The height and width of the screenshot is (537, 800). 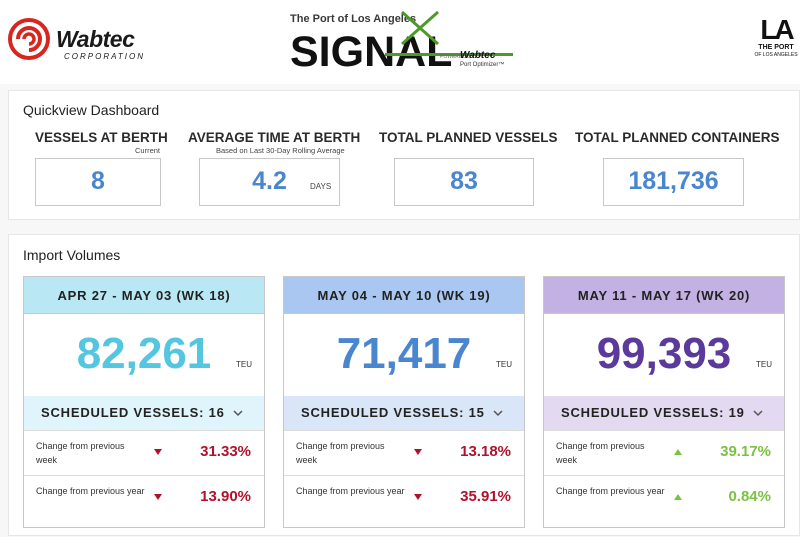 I want to click on signal-word: SIGNAL, so click(x=371, y=52).